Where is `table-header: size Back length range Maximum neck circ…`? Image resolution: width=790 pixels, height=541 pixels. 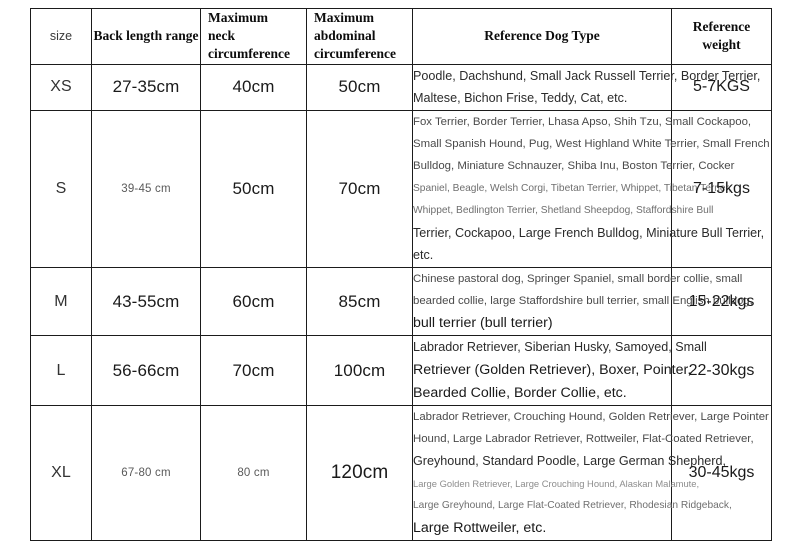 table-header: size Back length range Maximum neck circ… is located at coordinates (401, 36).